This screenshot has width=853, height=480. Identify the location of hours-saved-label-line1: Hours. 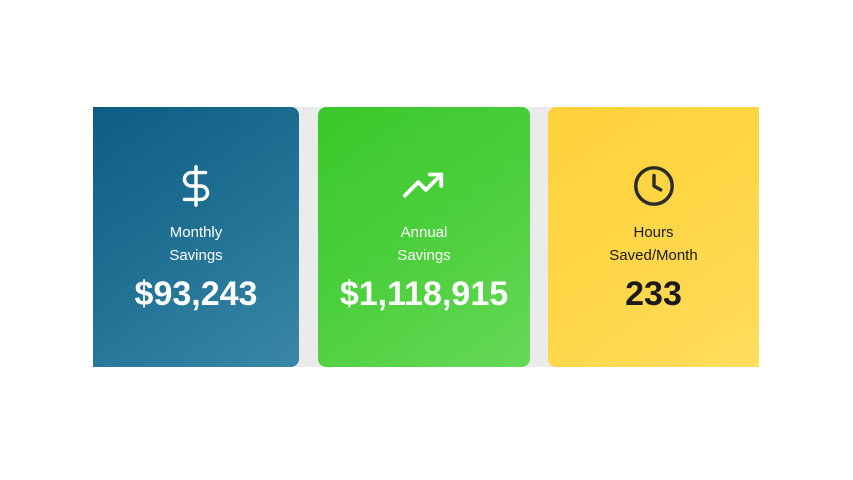
(653, 232).